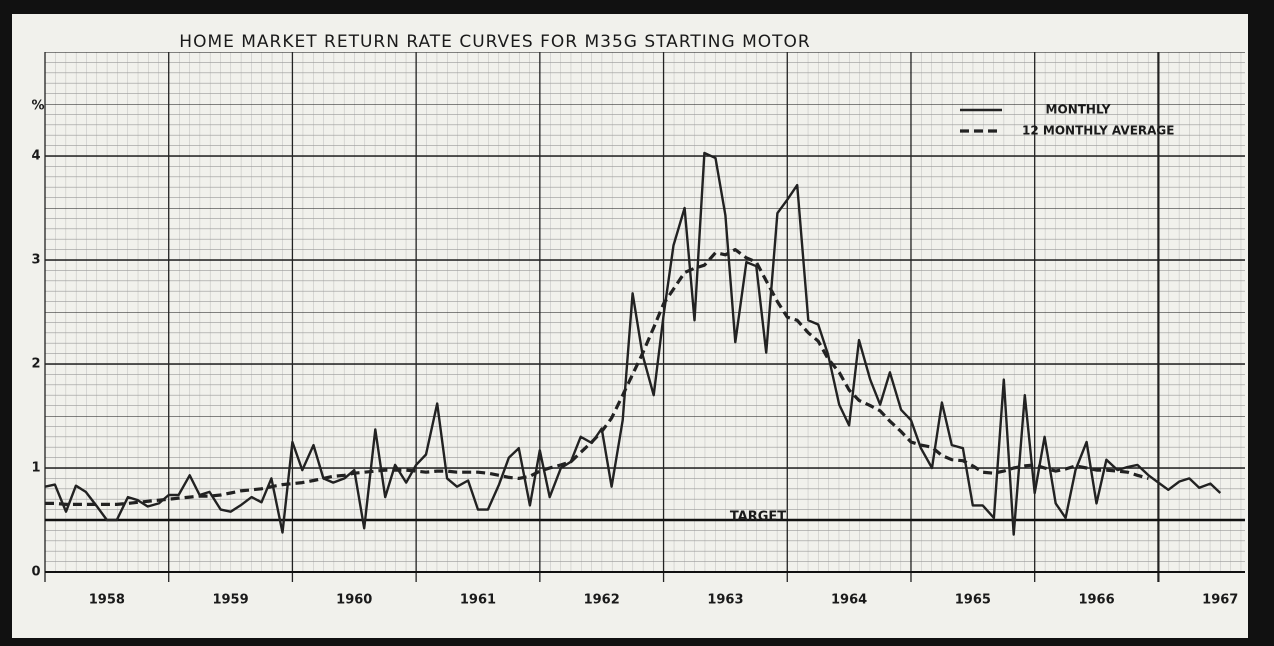 The width and height of the screenshot is (1274, 646). I want to click on y-unit: %, so click(37, 106).